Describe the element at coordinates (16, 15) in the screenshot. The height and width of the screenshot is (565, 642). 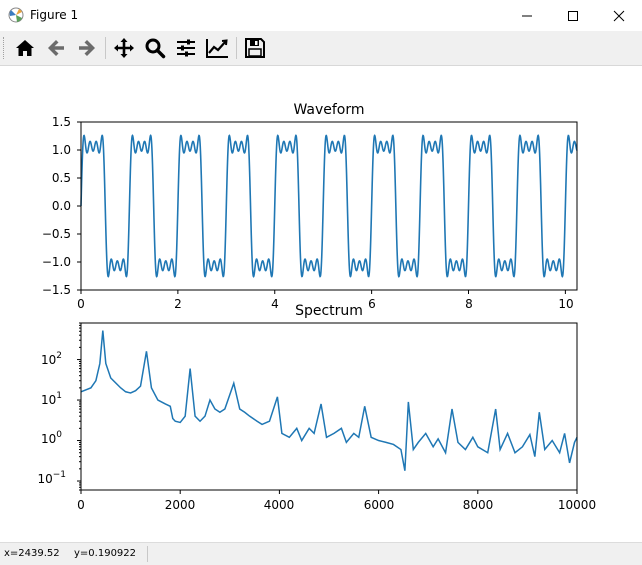
I see `matplotlib-logo-icon` at that location.